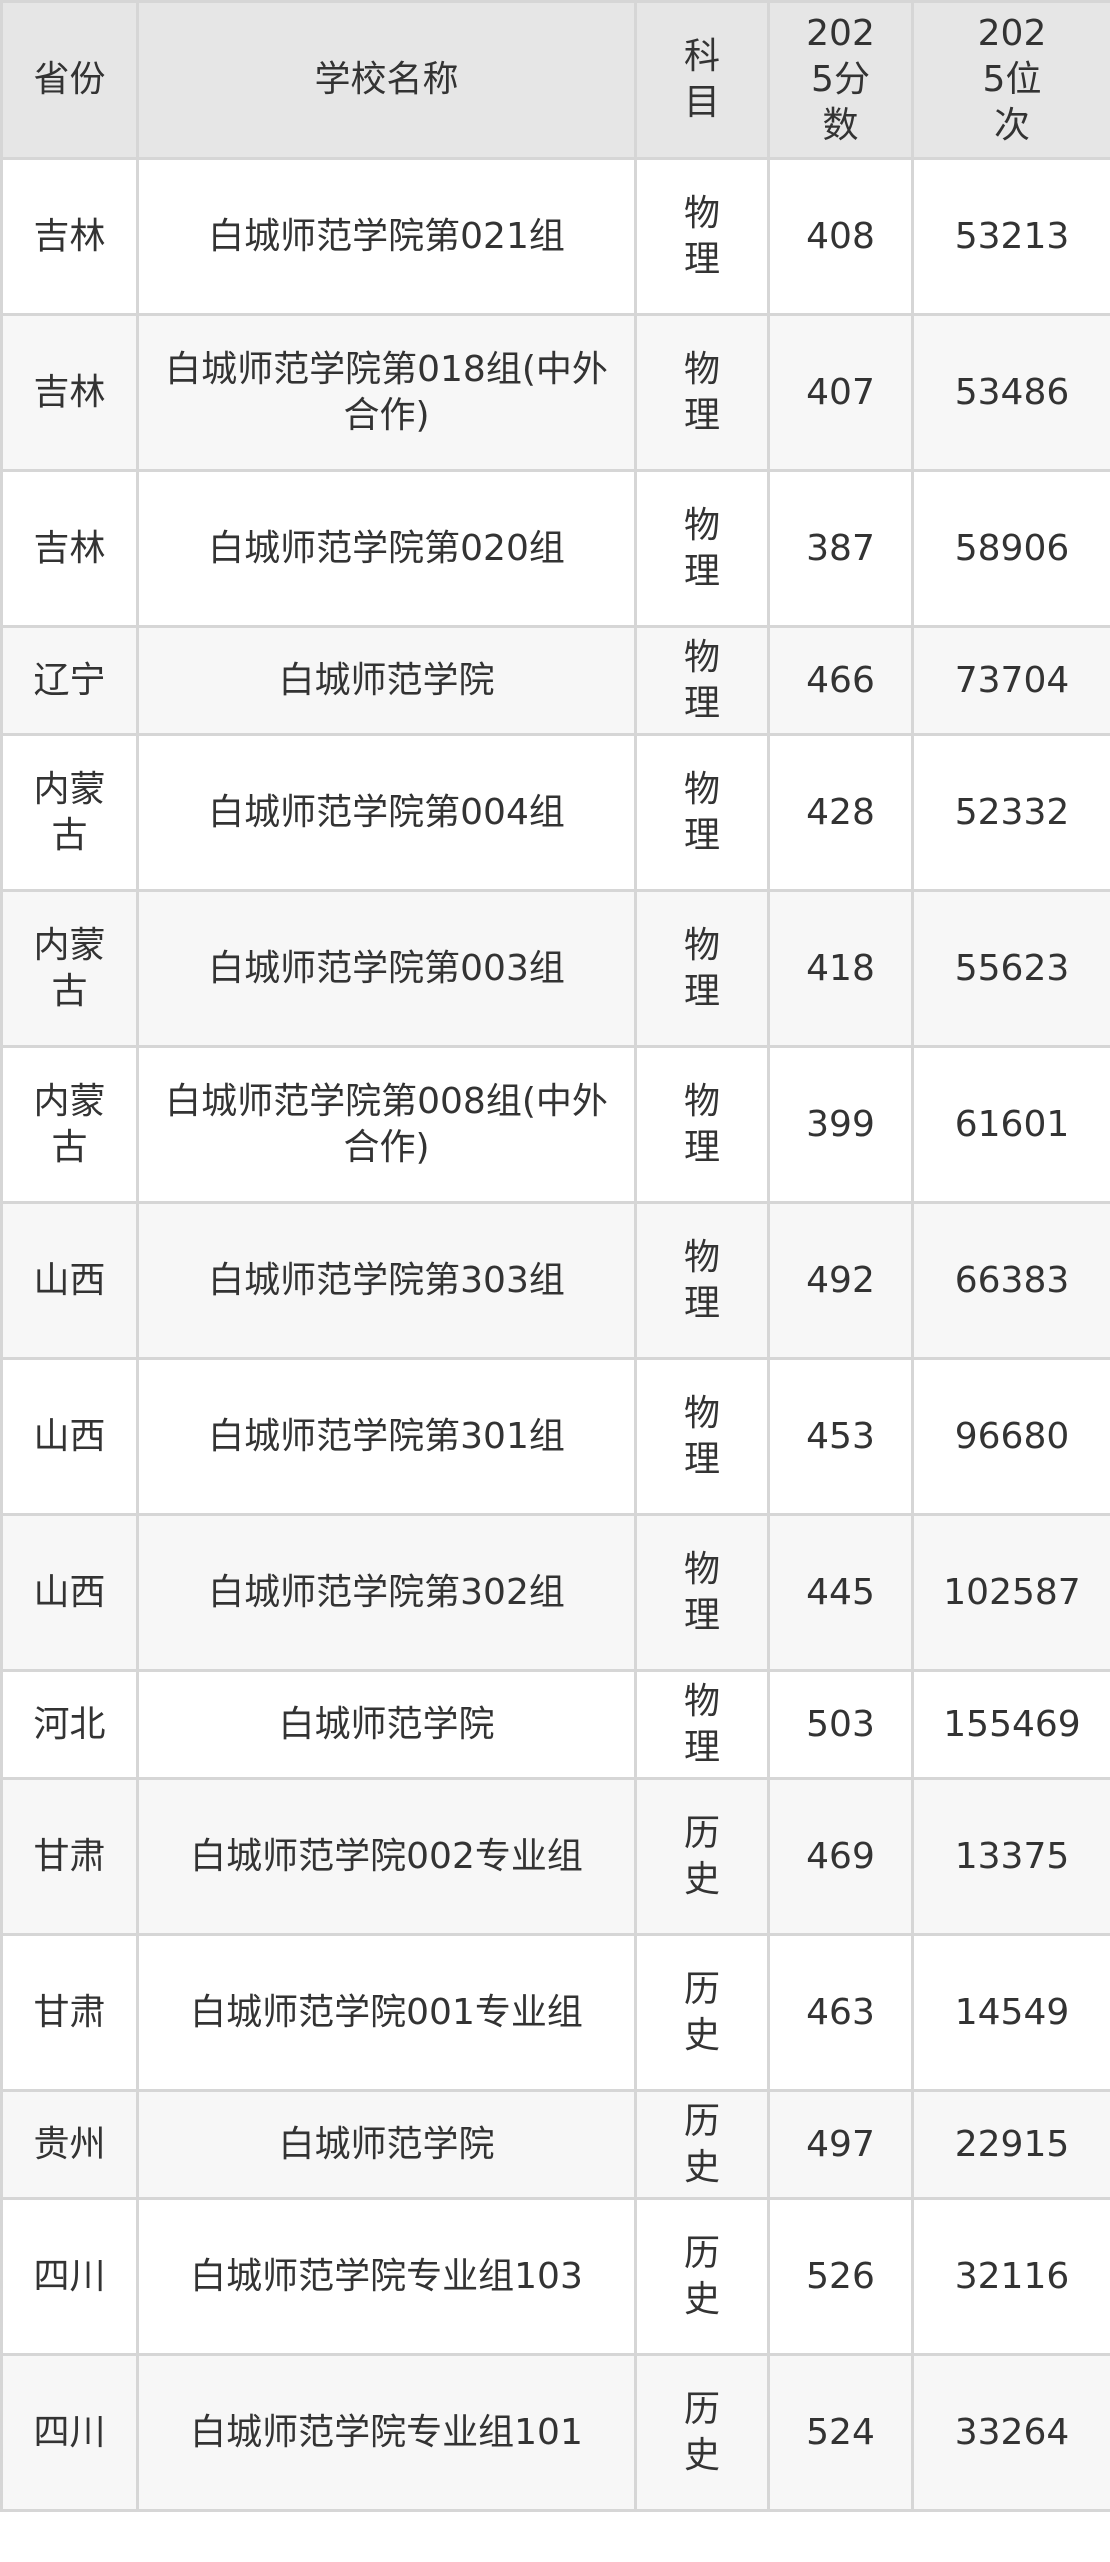 The width and height of the screenshot is (1110, 2562). I want to click on province-cell: 贵州, so click(69, 2144).